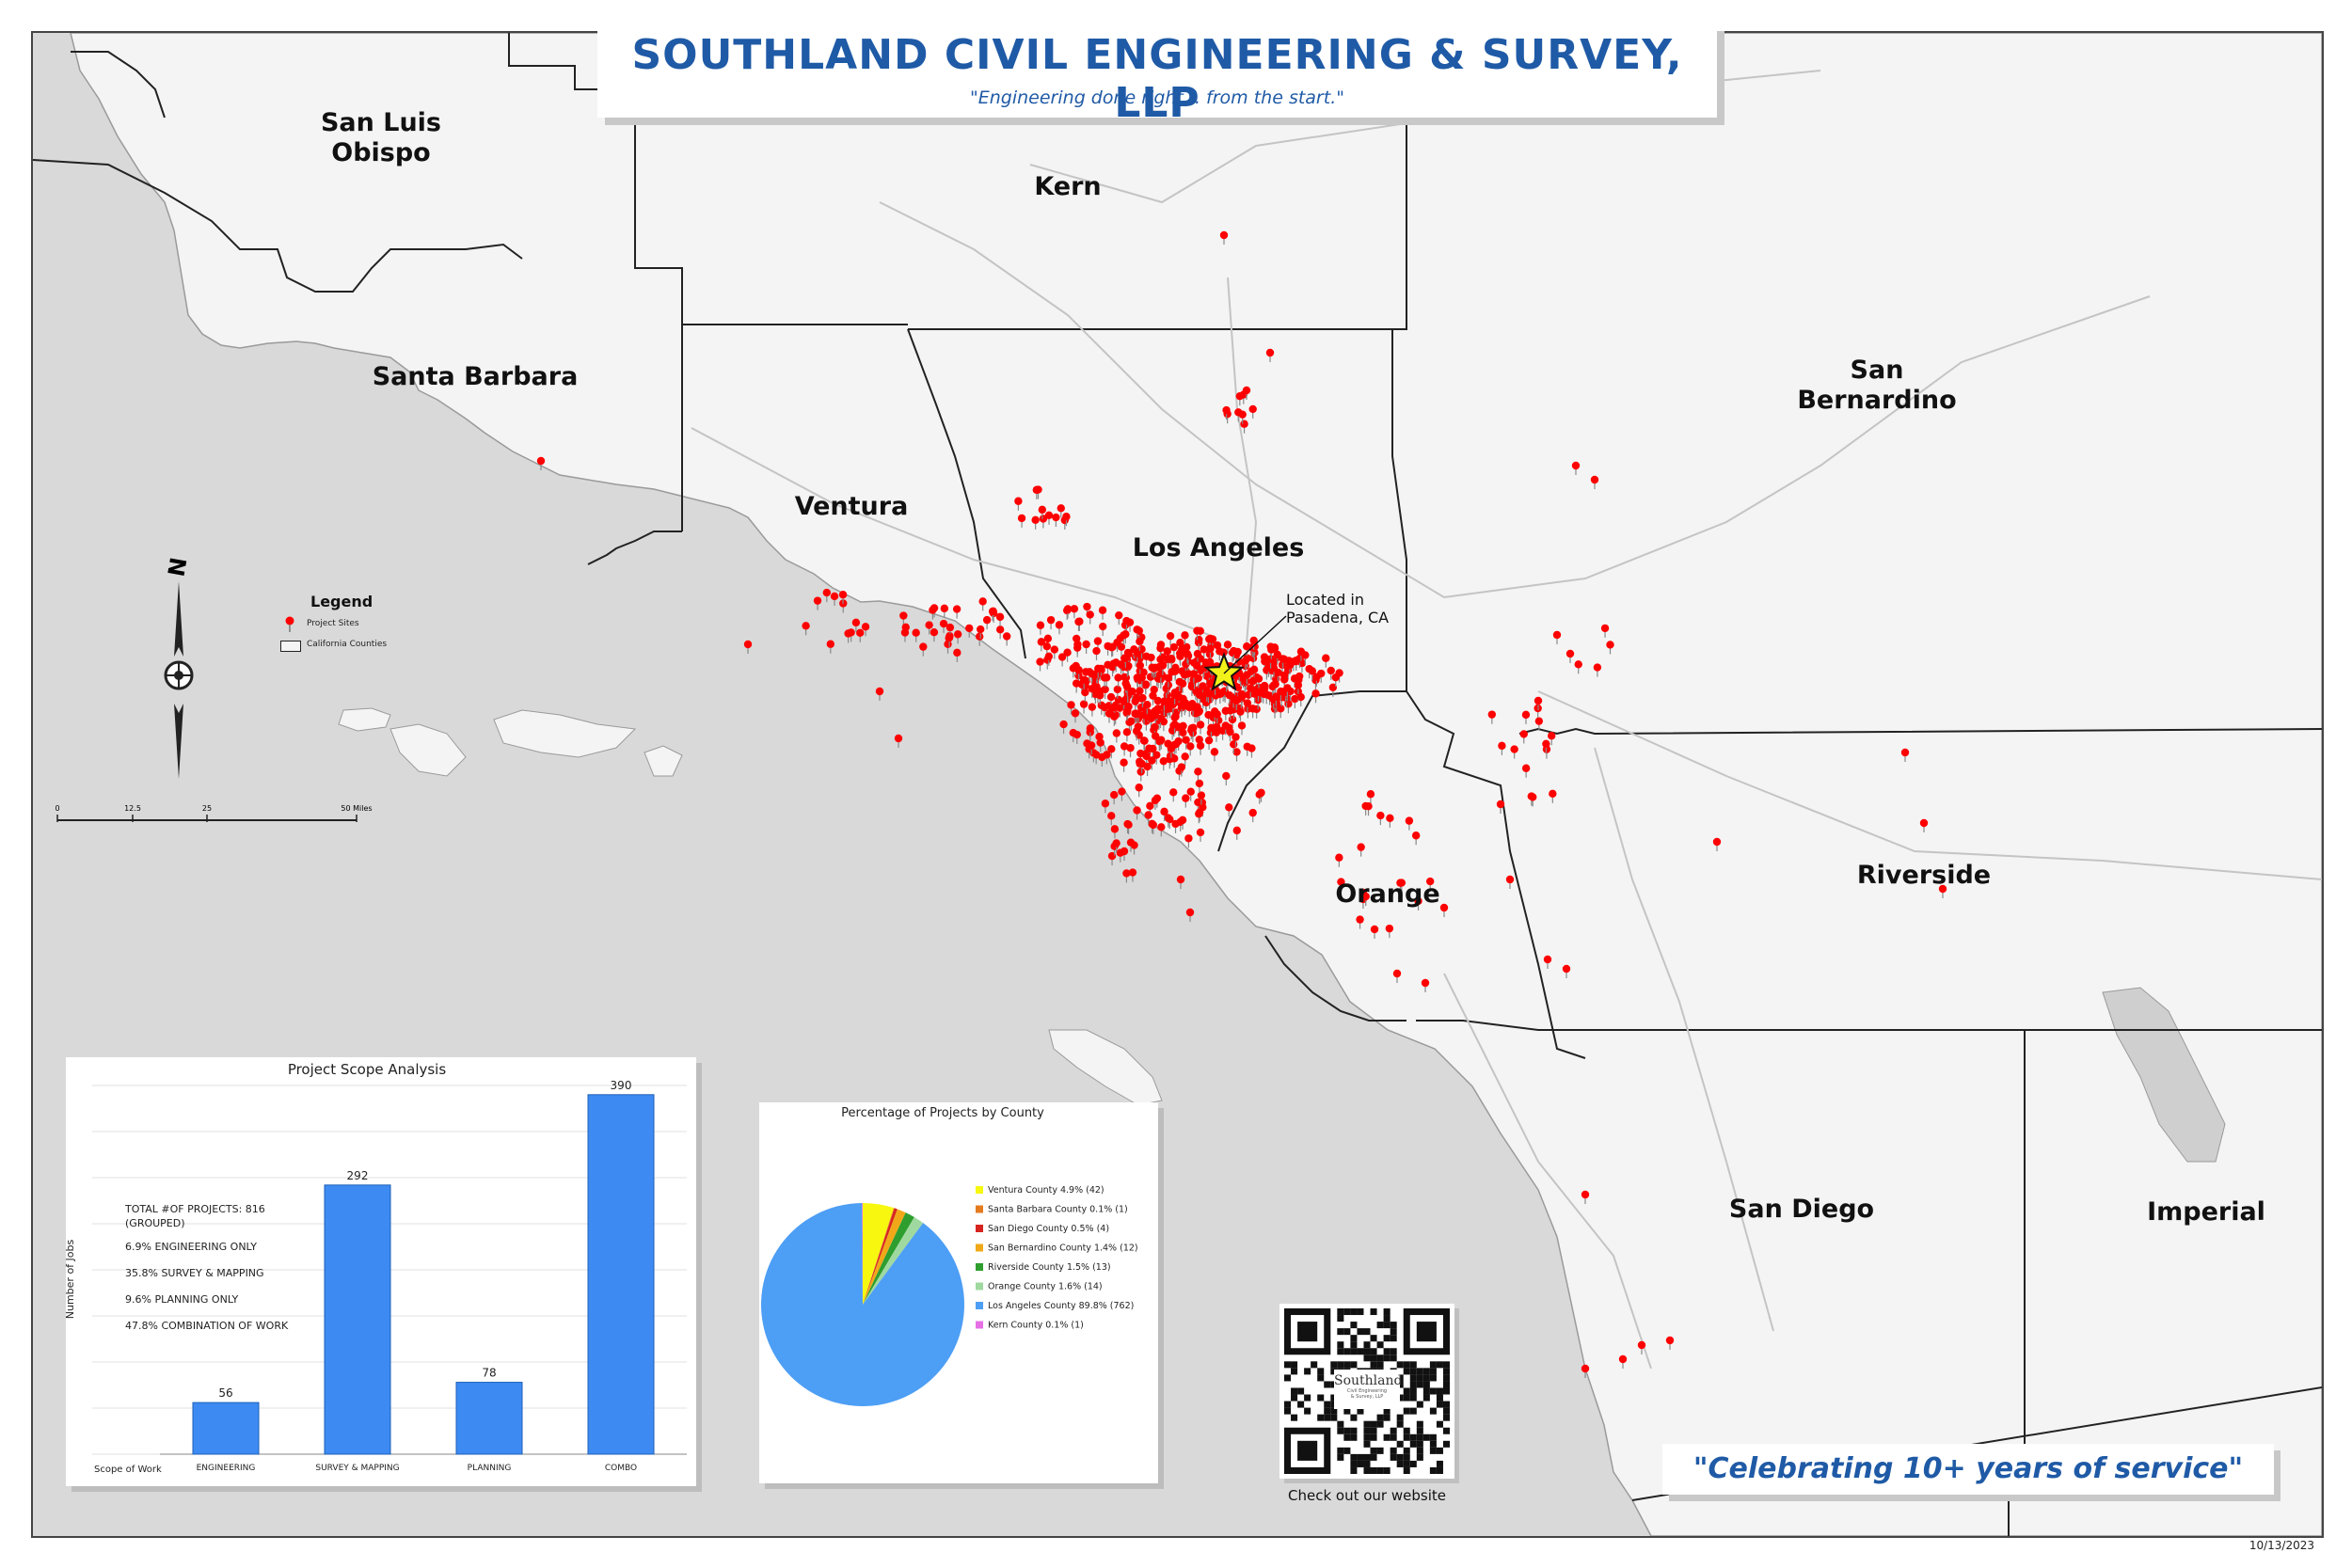 The height and width of the screenshot is (1568, 2352). What do you see at coordinates (348, 647) in the screenshot?
I see `legend-item: California Counties` at bounding box center [348, 647].